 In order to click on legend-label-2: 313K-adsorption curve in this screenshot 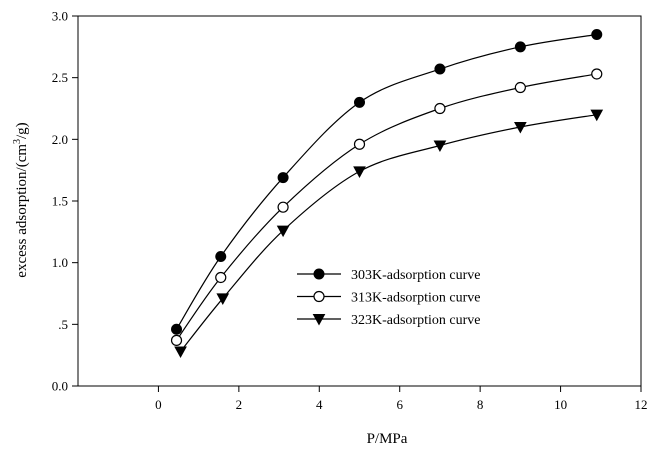, I will do `click(415, 298)`.